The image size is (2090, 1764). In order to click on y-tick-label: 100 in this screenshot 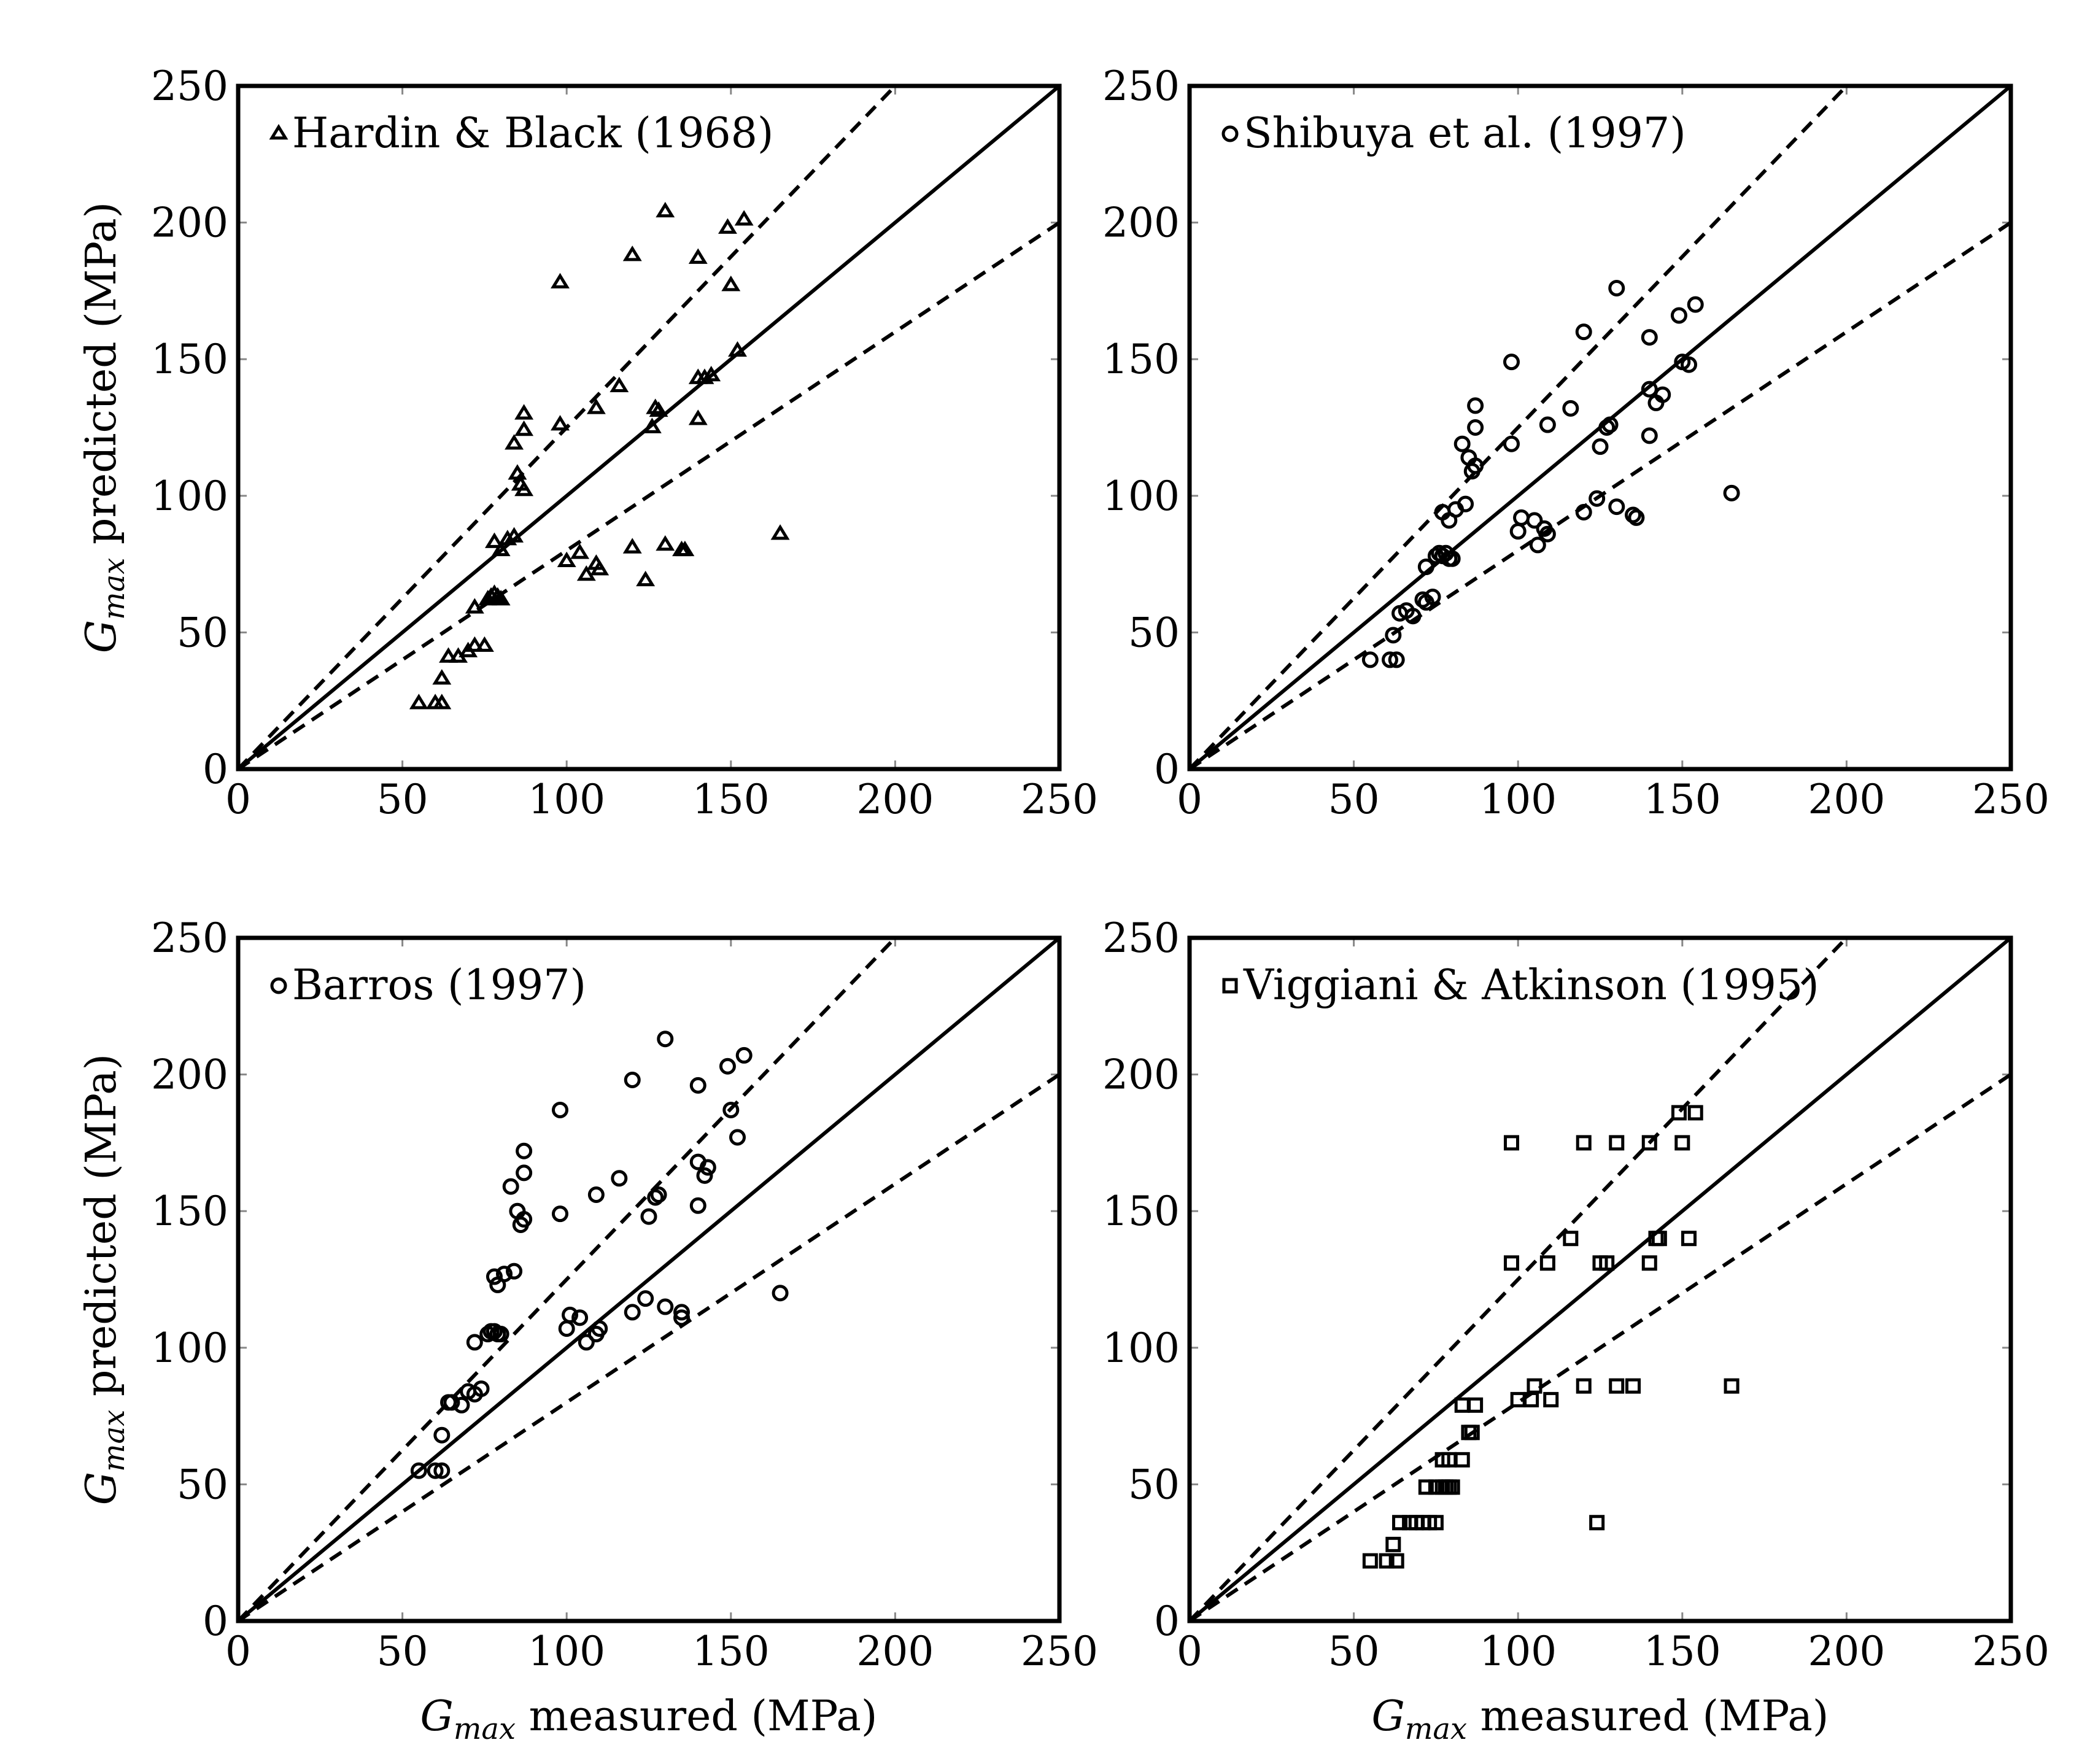, I will do `click(1141, 496)`.